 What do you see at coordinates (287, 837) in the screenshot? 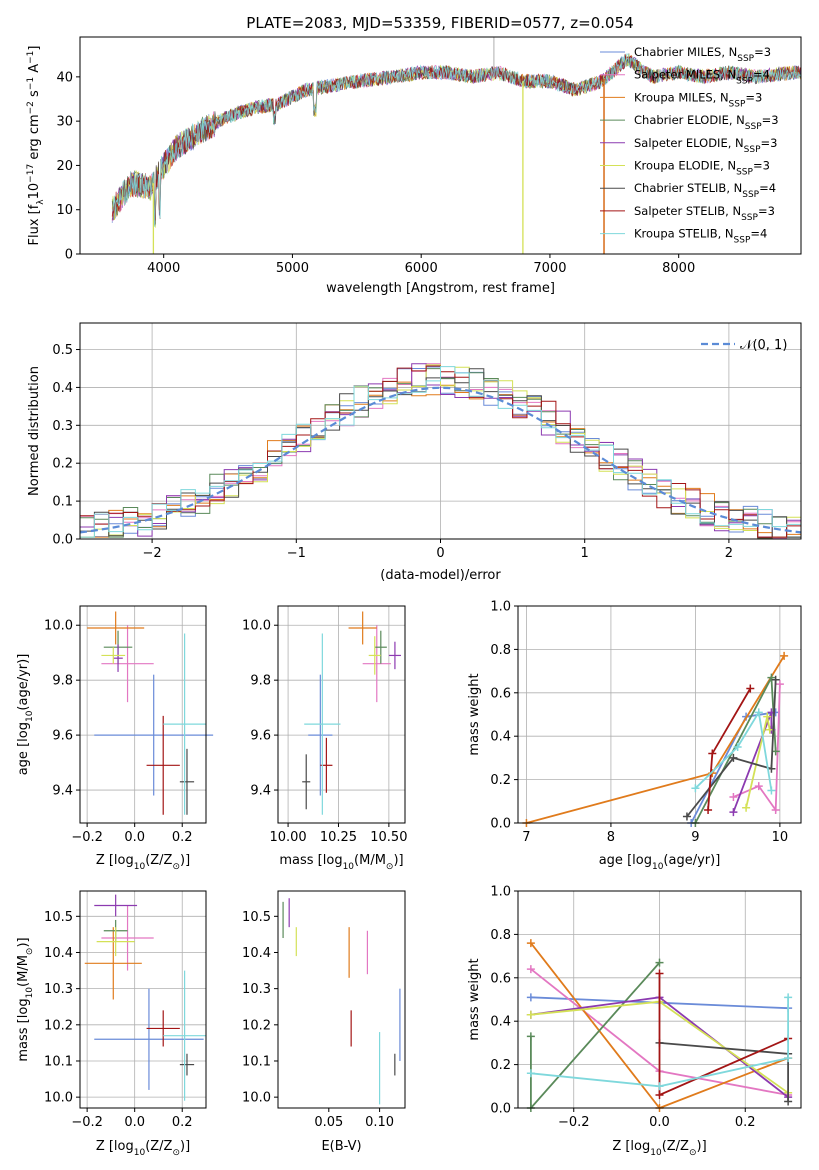
I see `x-tick-label: 10.00` at bounding box center [287, 837].